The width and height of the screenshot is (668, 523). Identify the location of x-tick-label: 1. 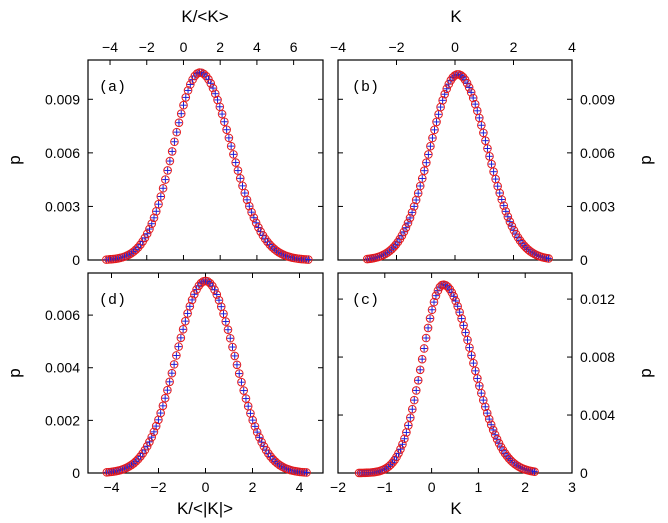
(479, 487).